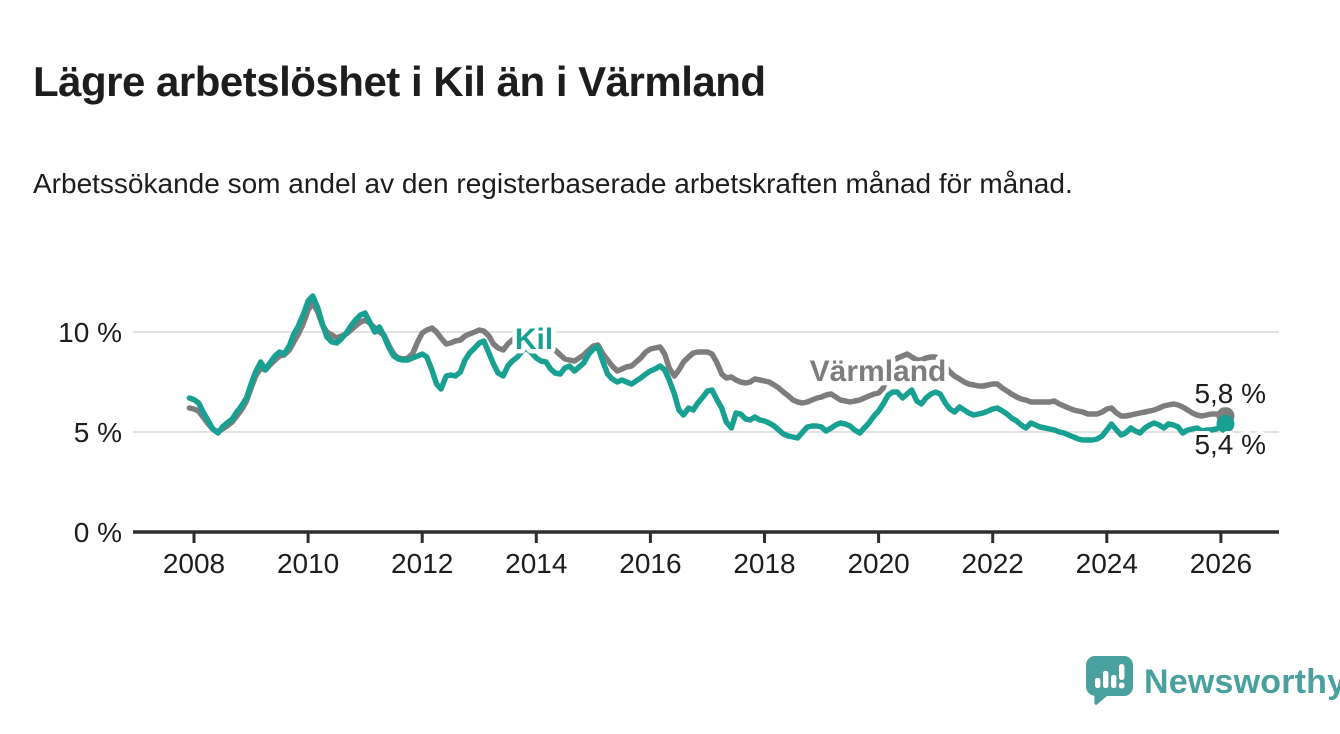 Image resolution: width=1340 pixels, height=734 pixels. What do you see at coordinates (1230, 393) in the screenshot?
I see `end-value-label-värmland: 5,8 %` at bounding box center [1230, 393].